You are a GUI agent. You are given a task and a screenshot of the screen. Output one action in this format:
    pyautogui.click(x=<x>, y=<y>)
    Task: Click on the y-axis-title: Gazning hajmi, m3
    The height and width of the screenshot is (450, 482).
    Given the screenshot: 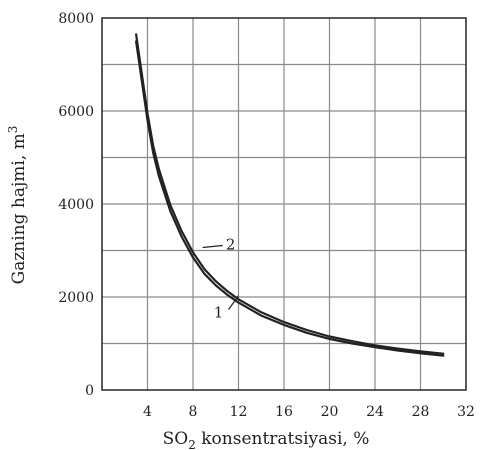 What is the action you would take?
    pyautogui.click(x=17, y=205)
    